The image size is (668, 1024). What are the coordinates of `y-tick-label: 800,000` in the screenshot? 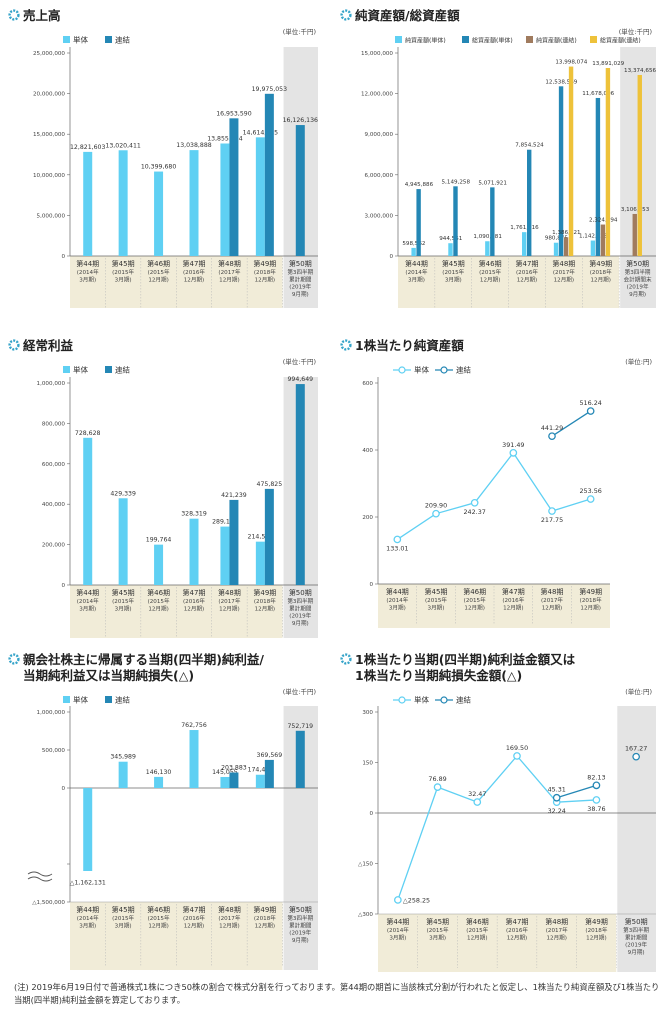 It's located at (54, 424).